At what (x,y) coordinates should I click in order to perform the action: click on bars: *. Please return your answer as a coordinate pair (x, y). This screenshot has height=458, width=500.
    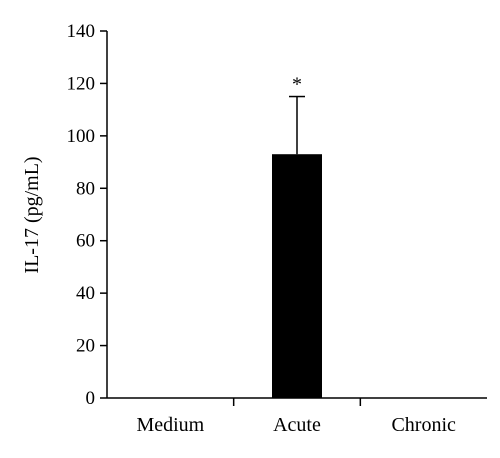
    Looking at the image, I should click on (297, 236).